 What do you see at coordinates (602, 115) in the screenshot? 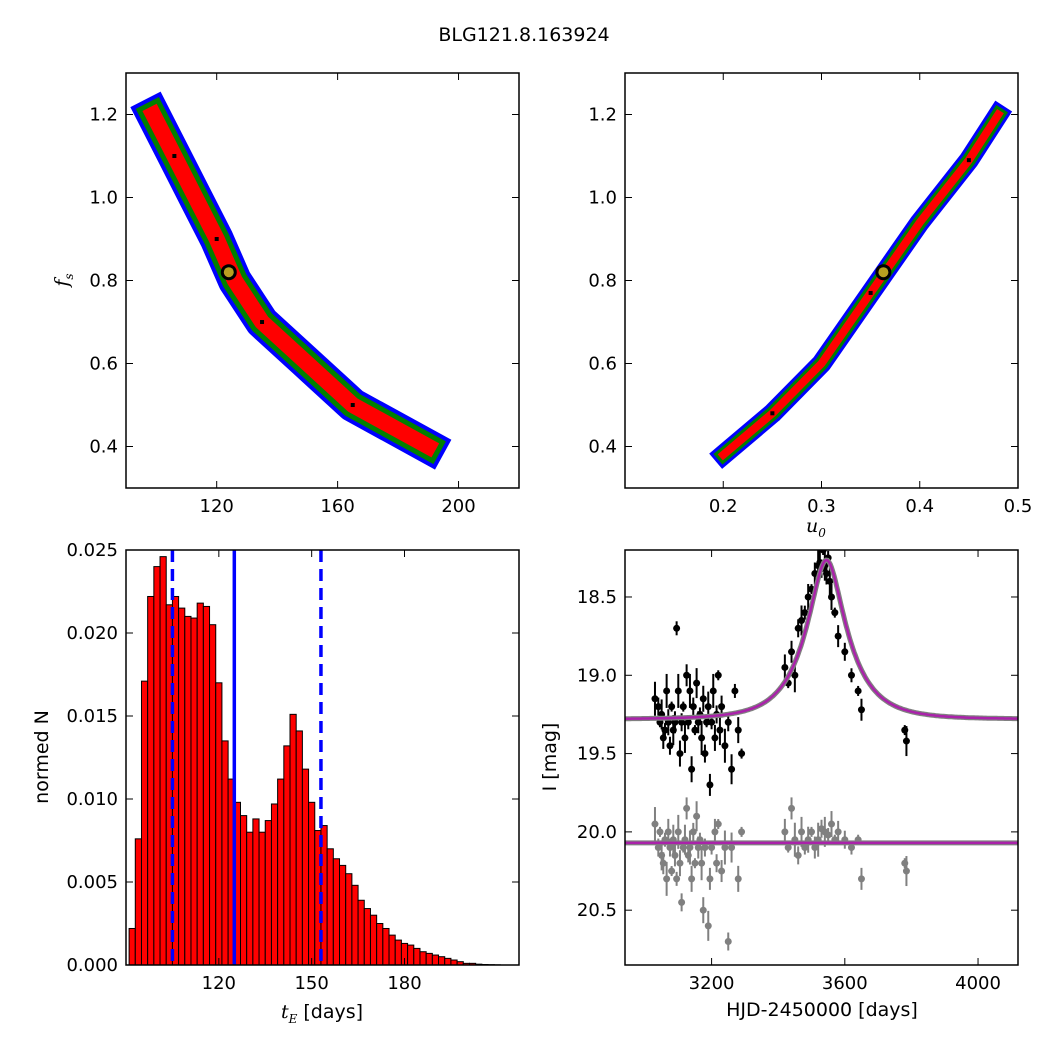
I see `y-tick-label: 1.2` at bounding box center [602, 115].